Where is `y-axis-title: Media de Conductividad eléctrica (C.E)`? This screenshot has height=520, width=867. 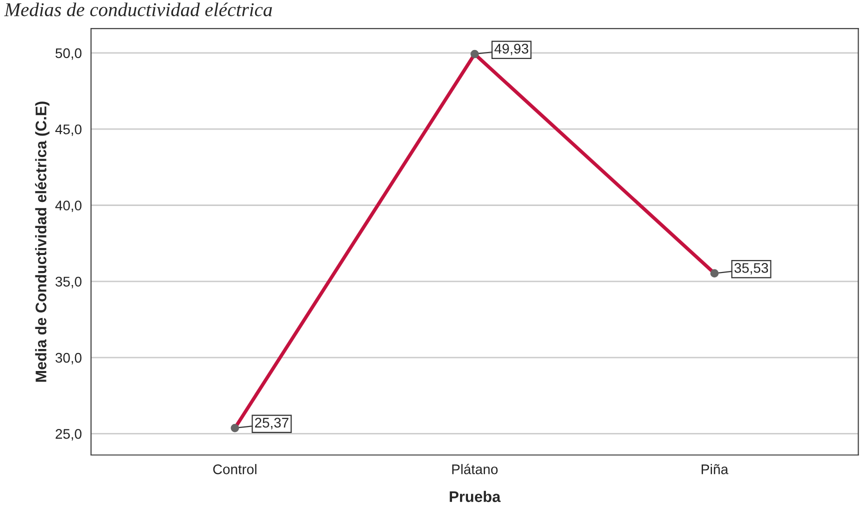
y-axis-title: Media de Conductividad eléctrica (C.E) is located at coordinates (42, 242).